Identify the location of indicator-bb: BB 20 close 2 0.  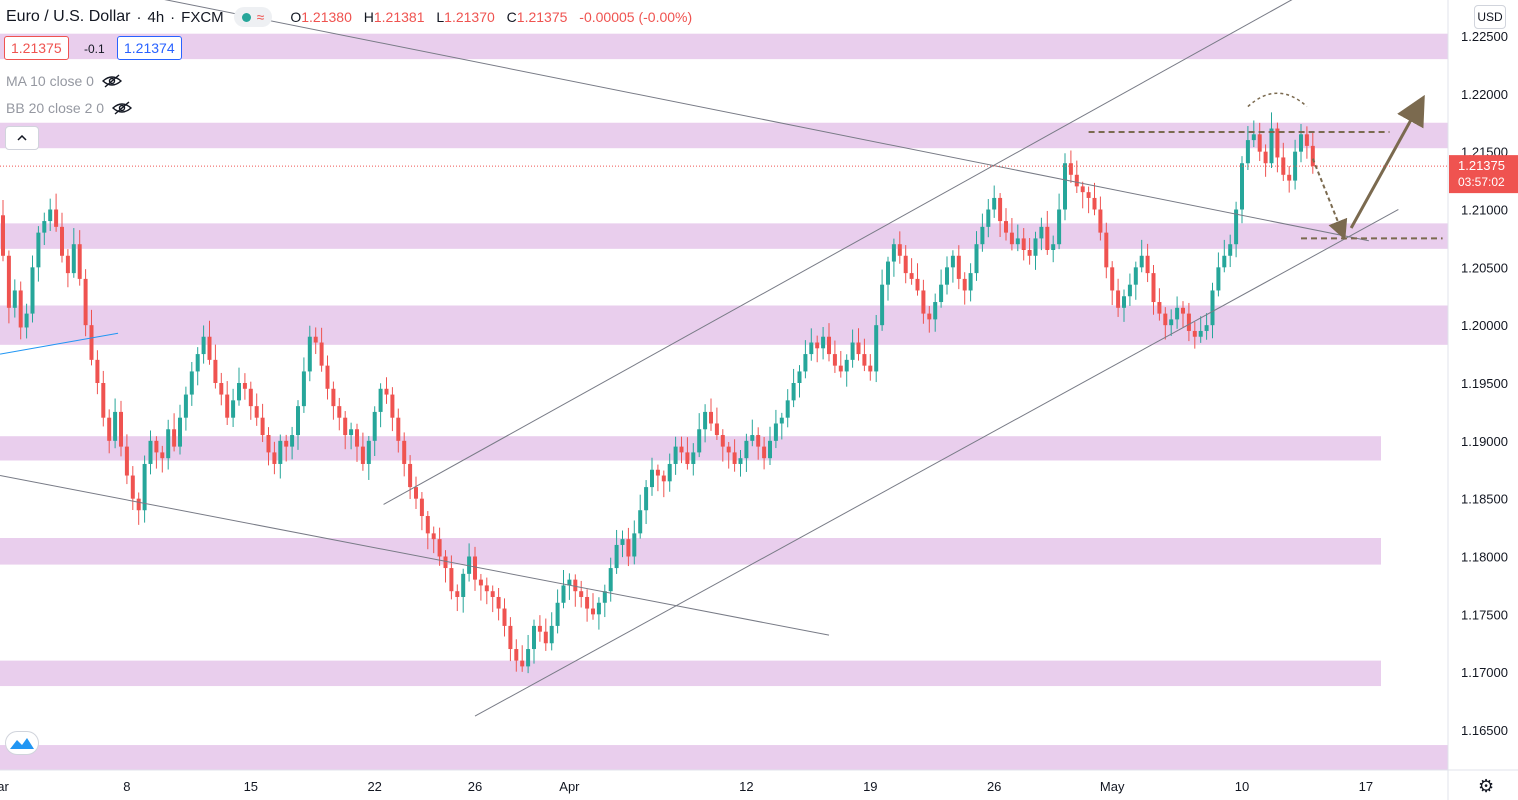
(69, 108).